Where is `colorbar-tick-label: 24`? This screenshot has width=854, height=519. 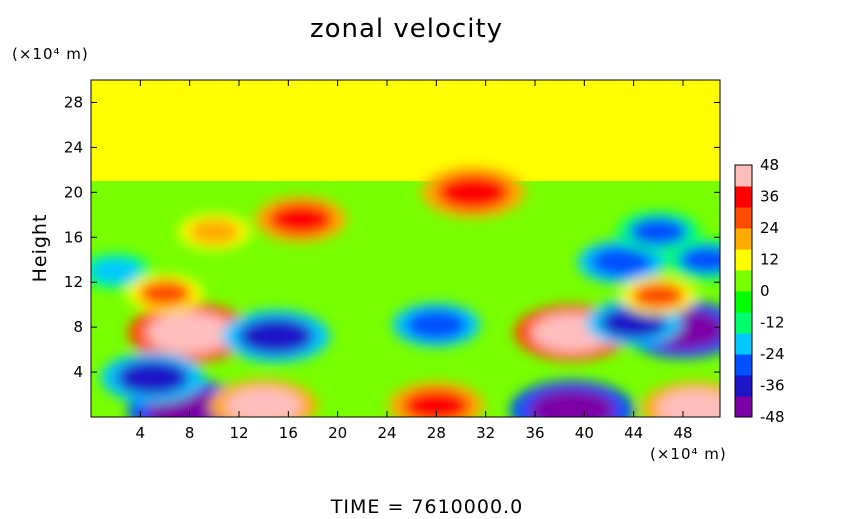
colorbar-tick-label: 24 is located at coordinates (769, 228).